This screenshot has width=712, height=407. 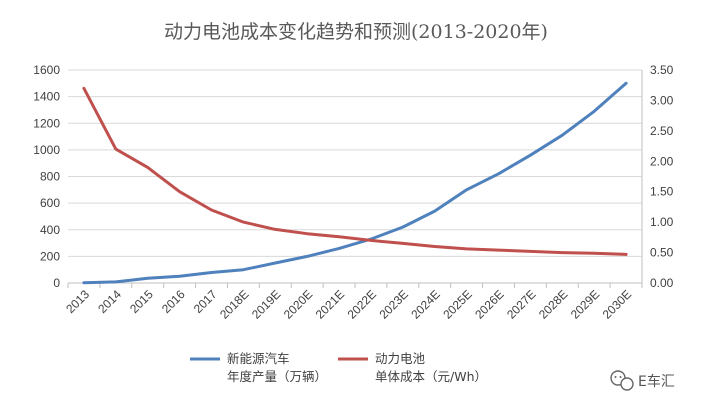 What do you see at coordinates (50, 230) in the screenshot?
I see `left-tick-label: 400` at bounding box center [50, 230].